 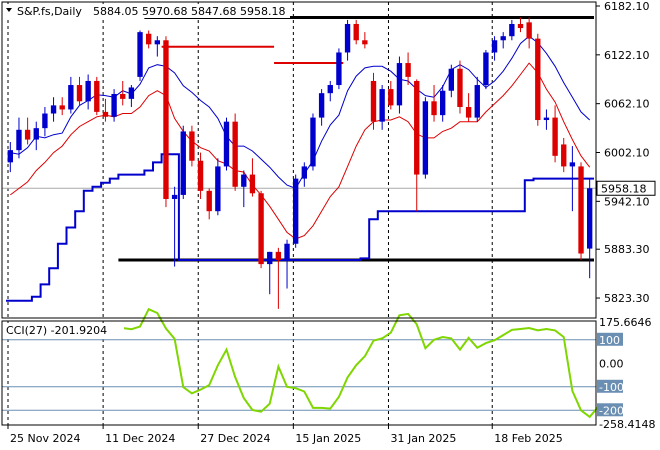 I want to click on current-price-tag: 5958.18, so click(x=626, y=188).